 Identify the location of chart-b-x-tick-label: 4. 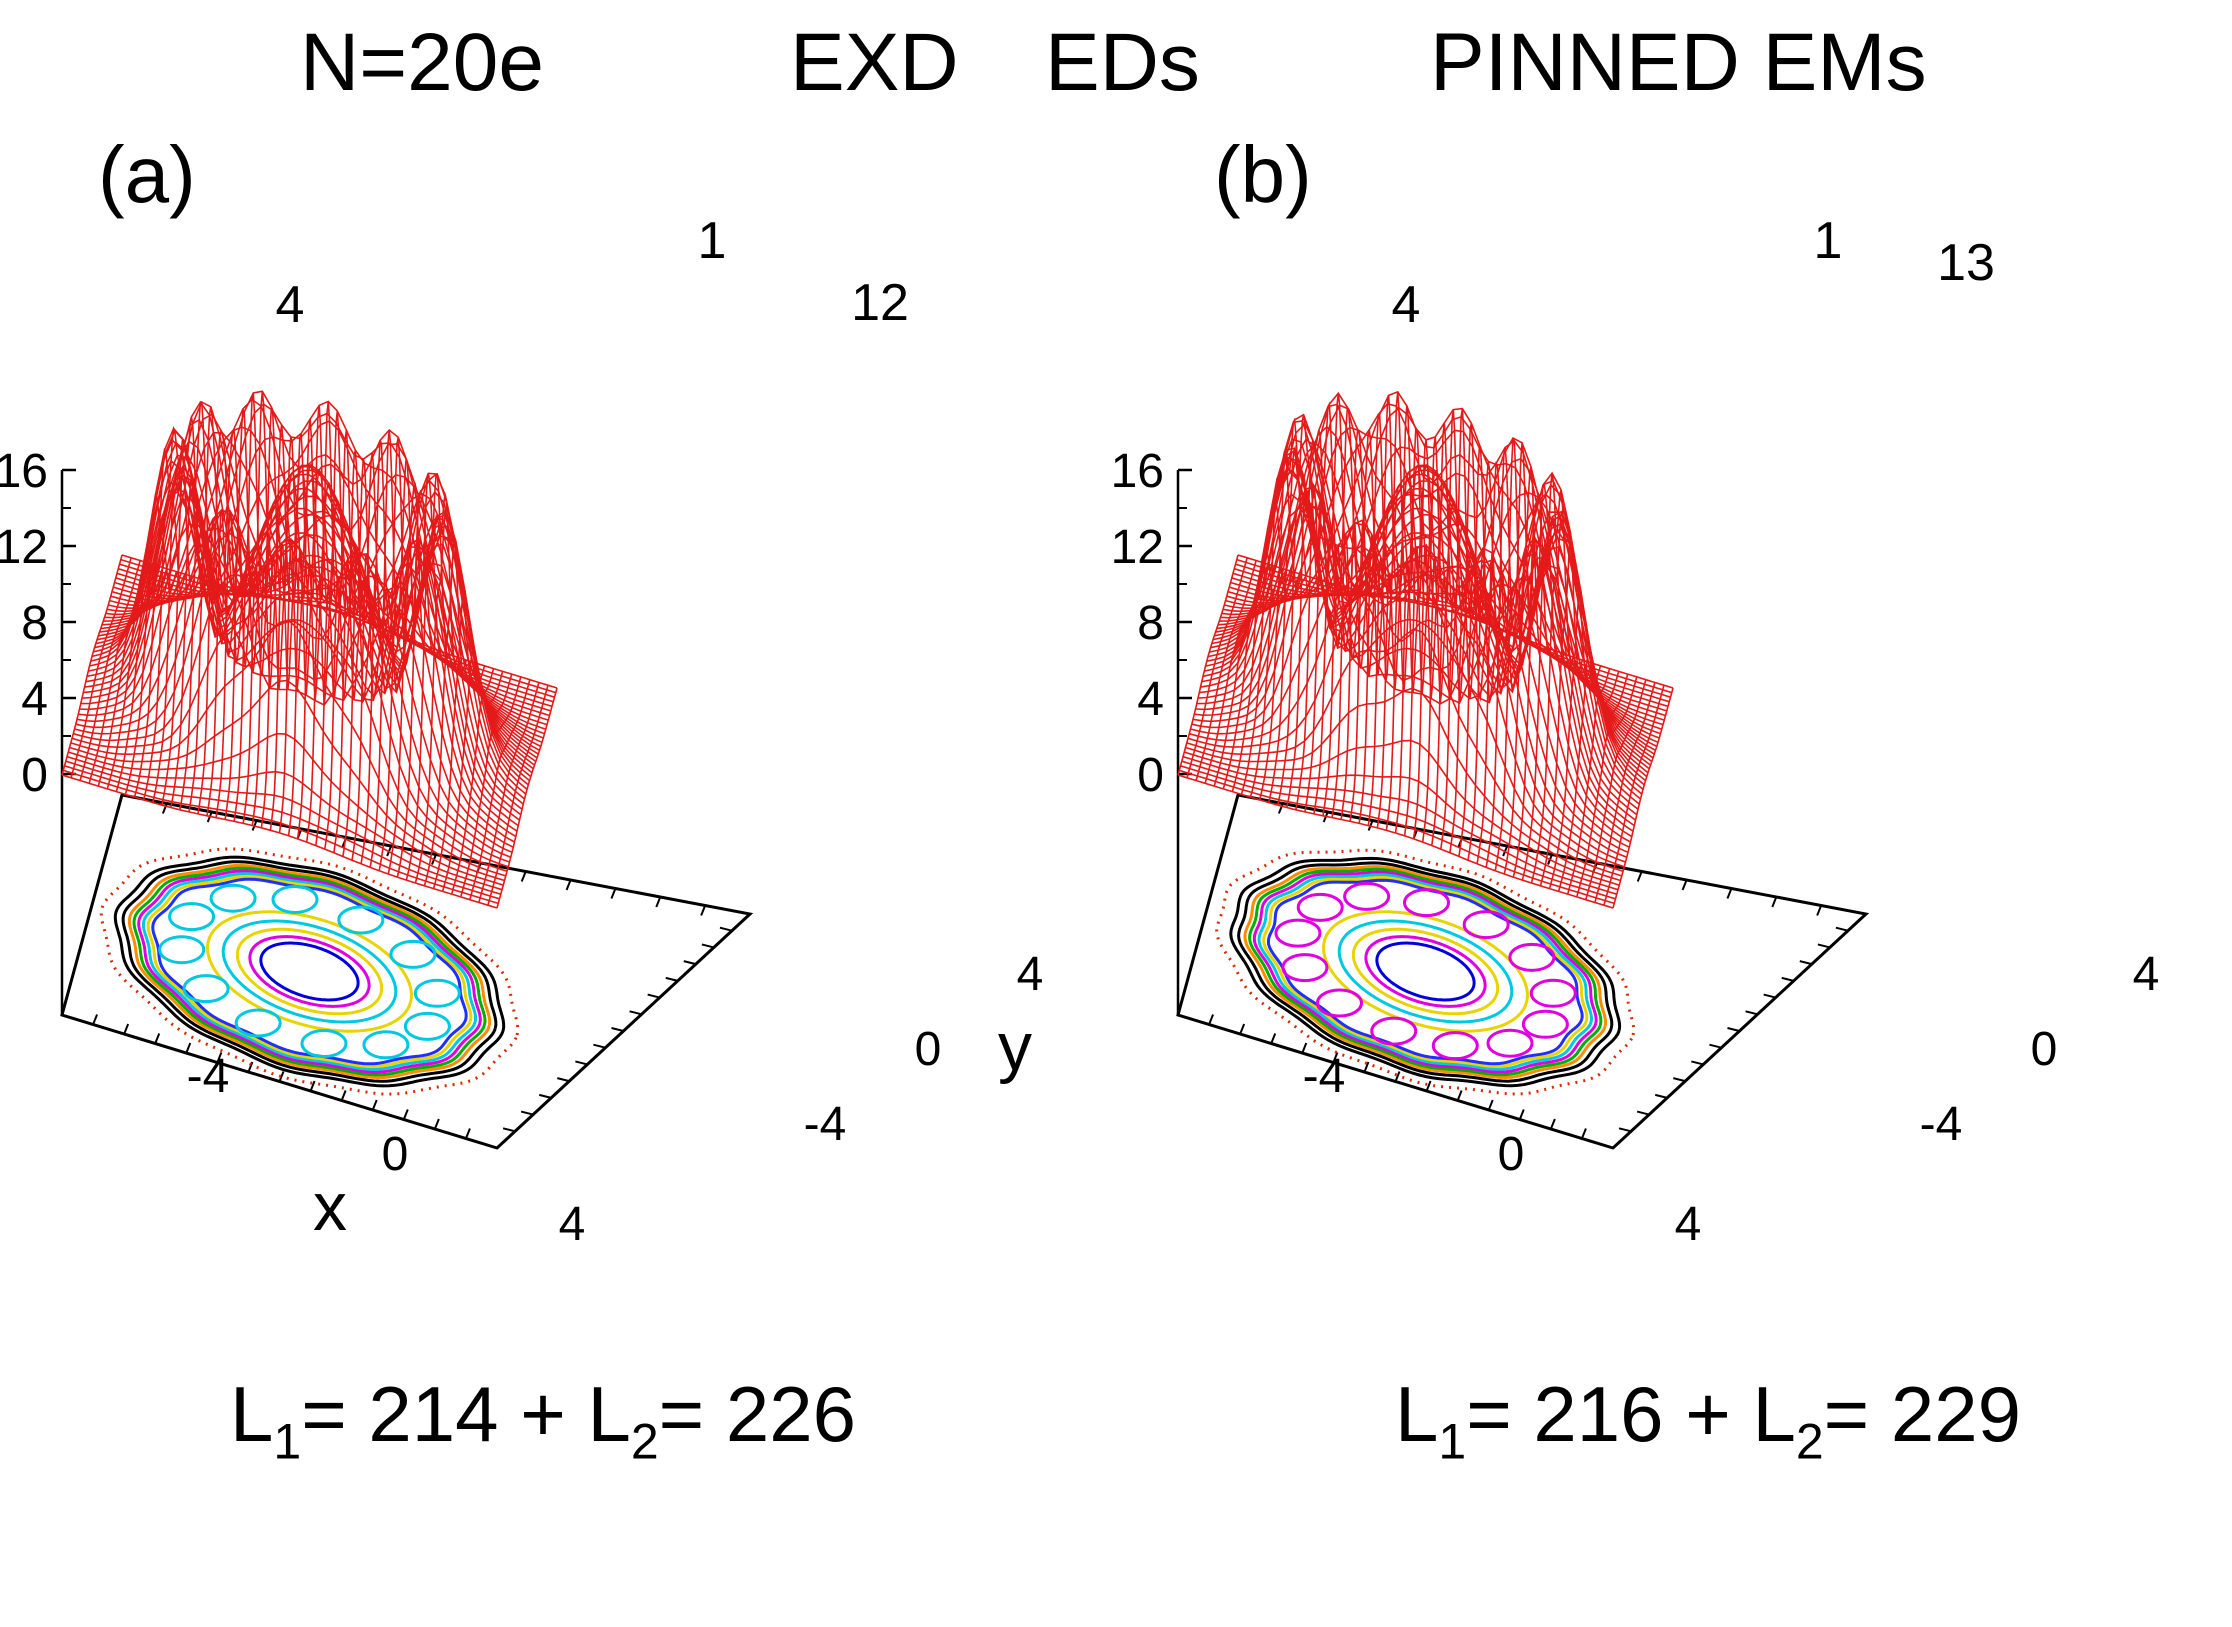
(1688, 1224).